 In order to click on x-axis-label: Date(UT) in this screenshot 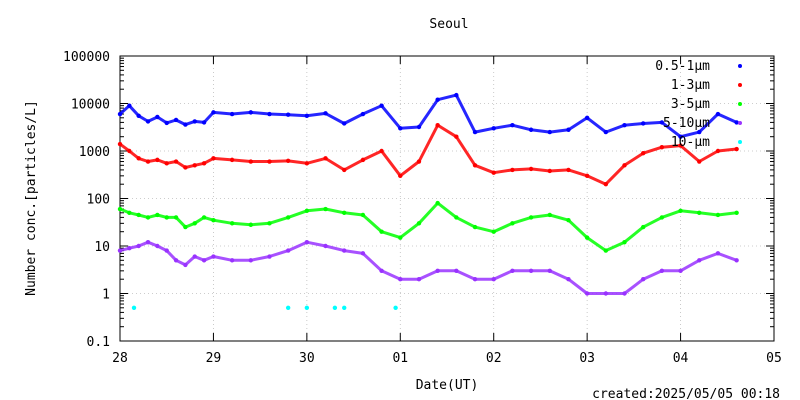, I will do `click(447, 385)`.